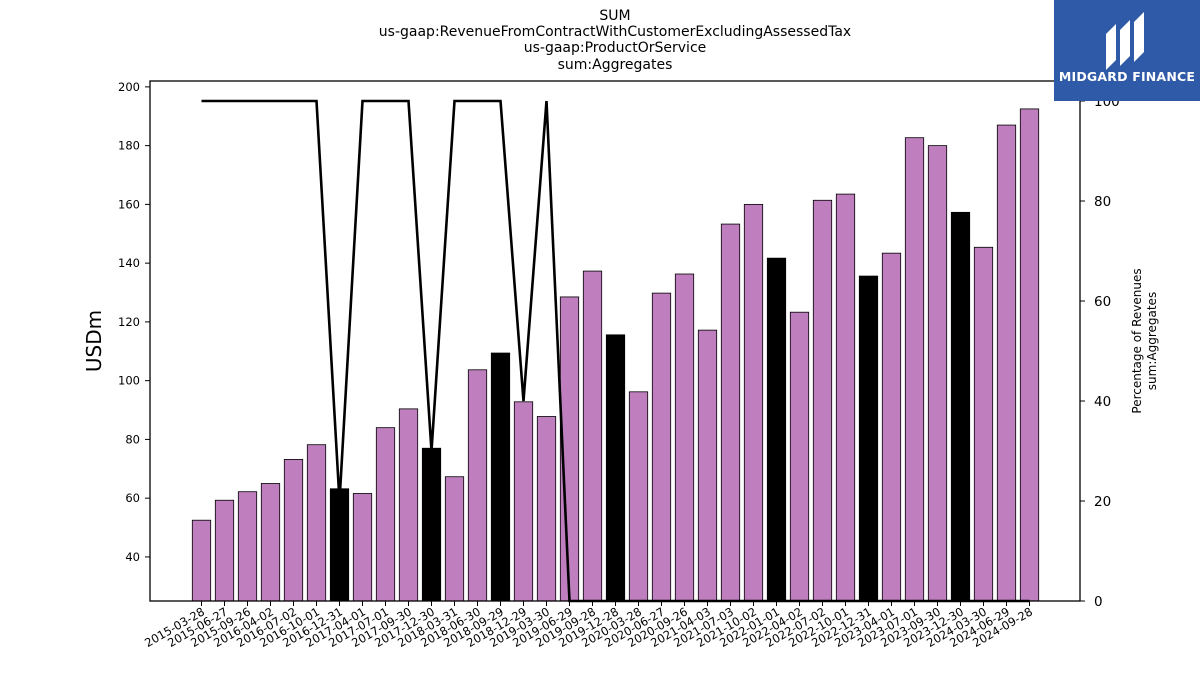  I want to click on y2-axis-label-line-1: Percentage of Revenues, so click(1137, 340).